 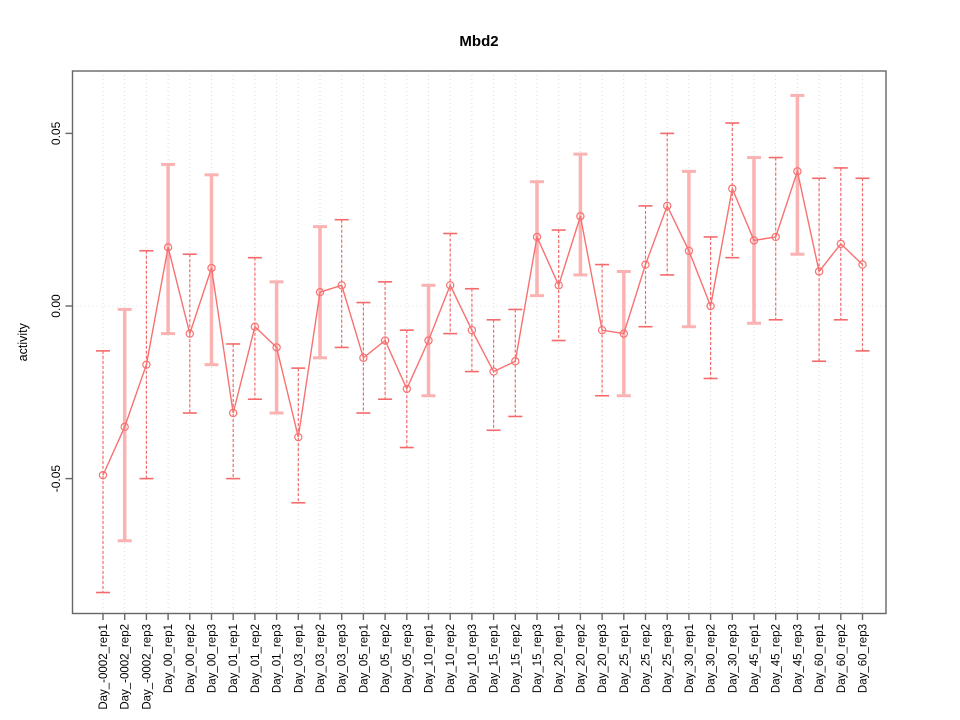 What do you see at coordinates (478, 41) in the screenshot?
I see `chart-title: Mbd2` at bounding box center [478, 41].